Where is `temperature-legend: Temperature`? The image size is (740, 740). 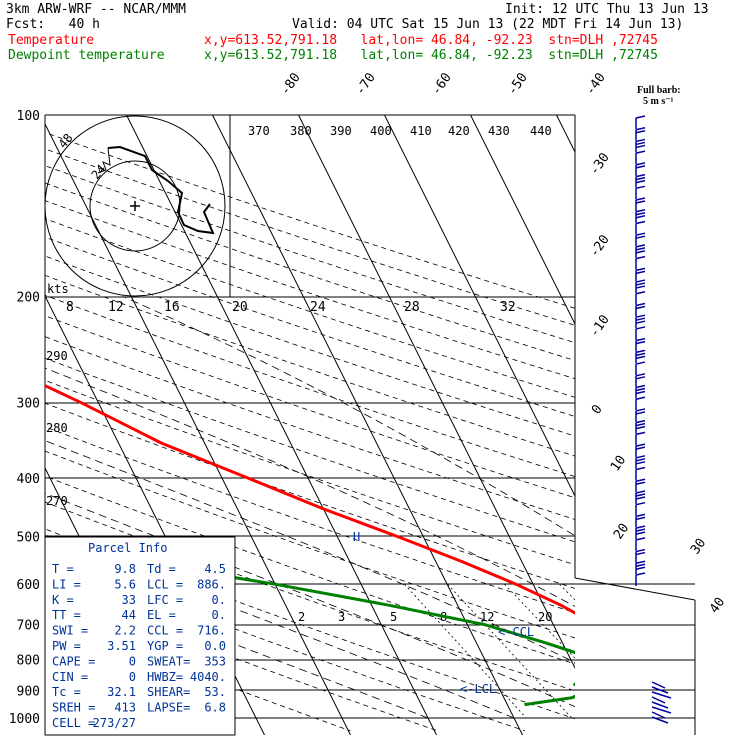 temperature-legend: Temperature is located at coordinates (51, 40).